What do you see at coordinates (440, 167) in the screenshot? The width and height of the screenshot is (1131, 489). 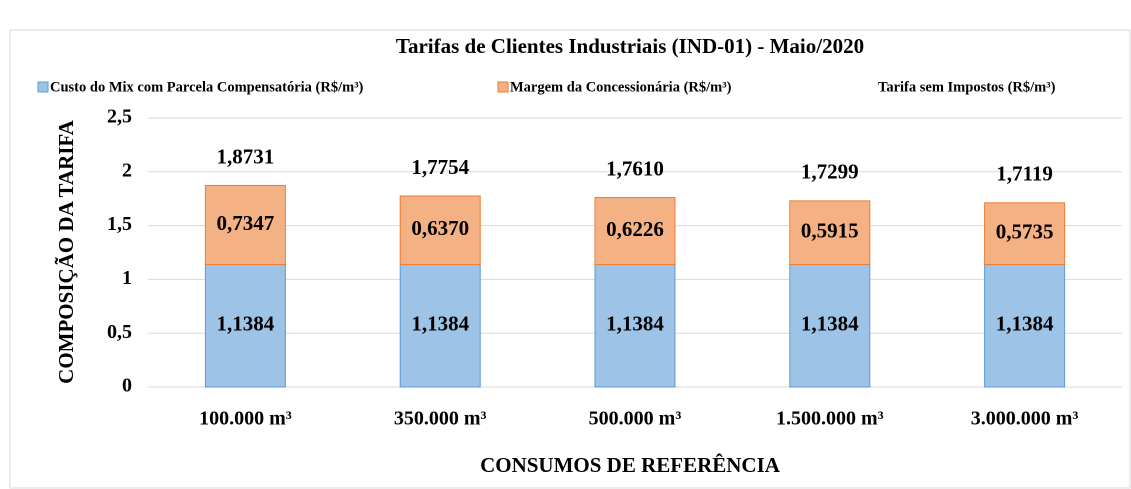 I see `total-label: 1,7754` at bounding box center [440, 167].